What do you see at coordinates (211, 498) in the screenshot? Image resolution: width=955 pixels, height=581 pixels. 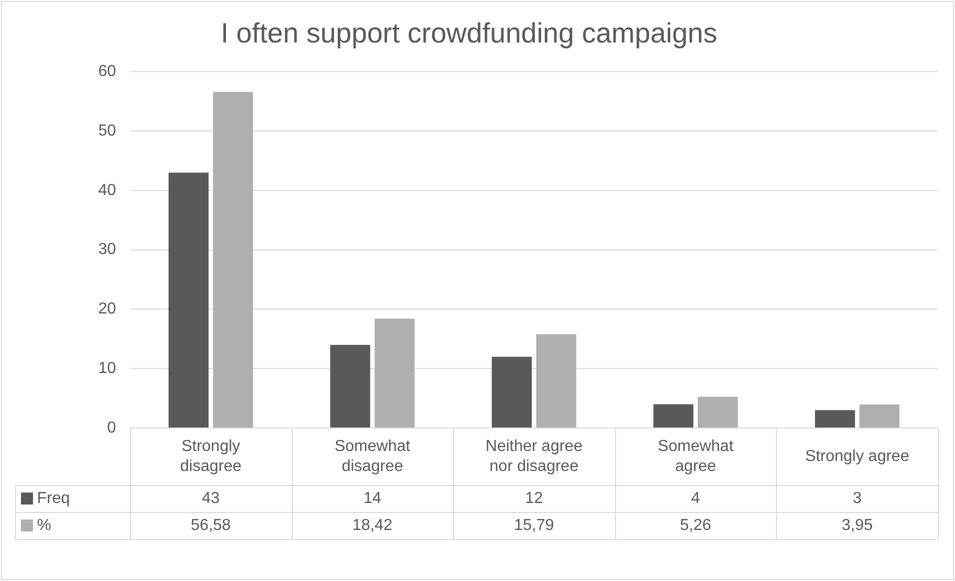 I see `data-label: 43` at bounding box center [211, 498].